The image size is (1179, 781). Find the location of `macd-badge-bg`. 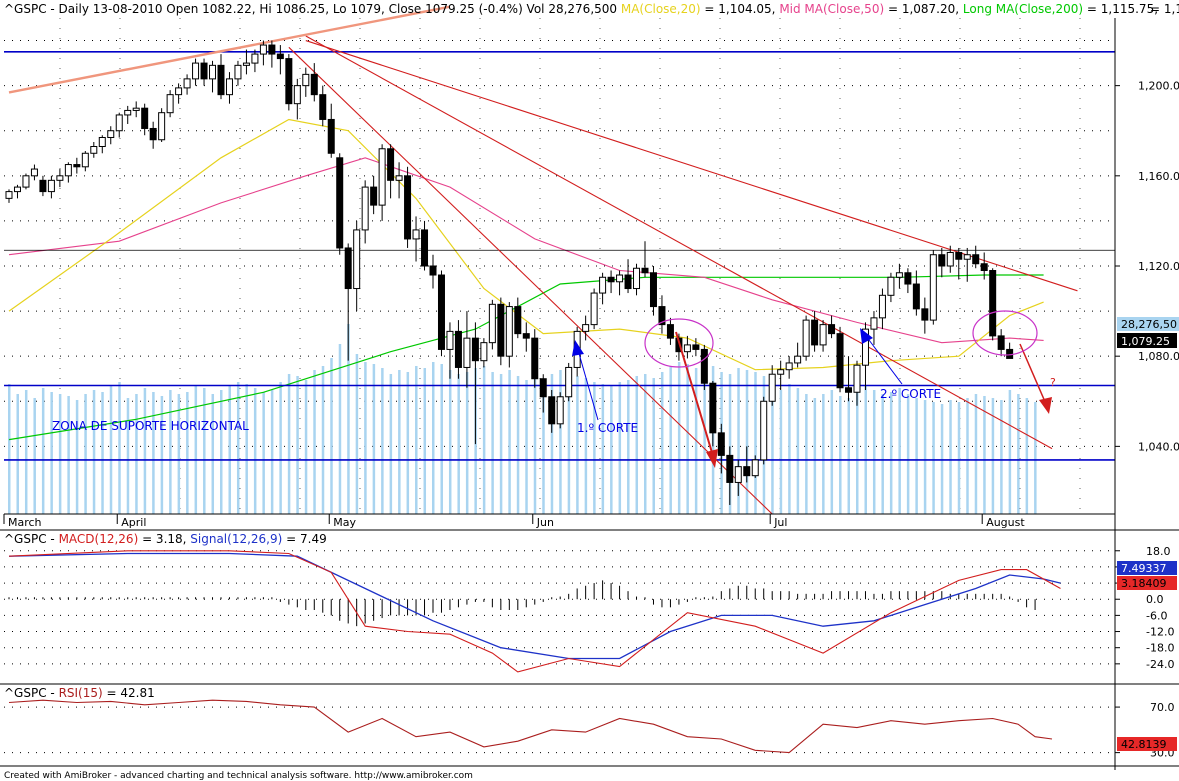

macd-badge-bg is located at coordinates (1147, 583).